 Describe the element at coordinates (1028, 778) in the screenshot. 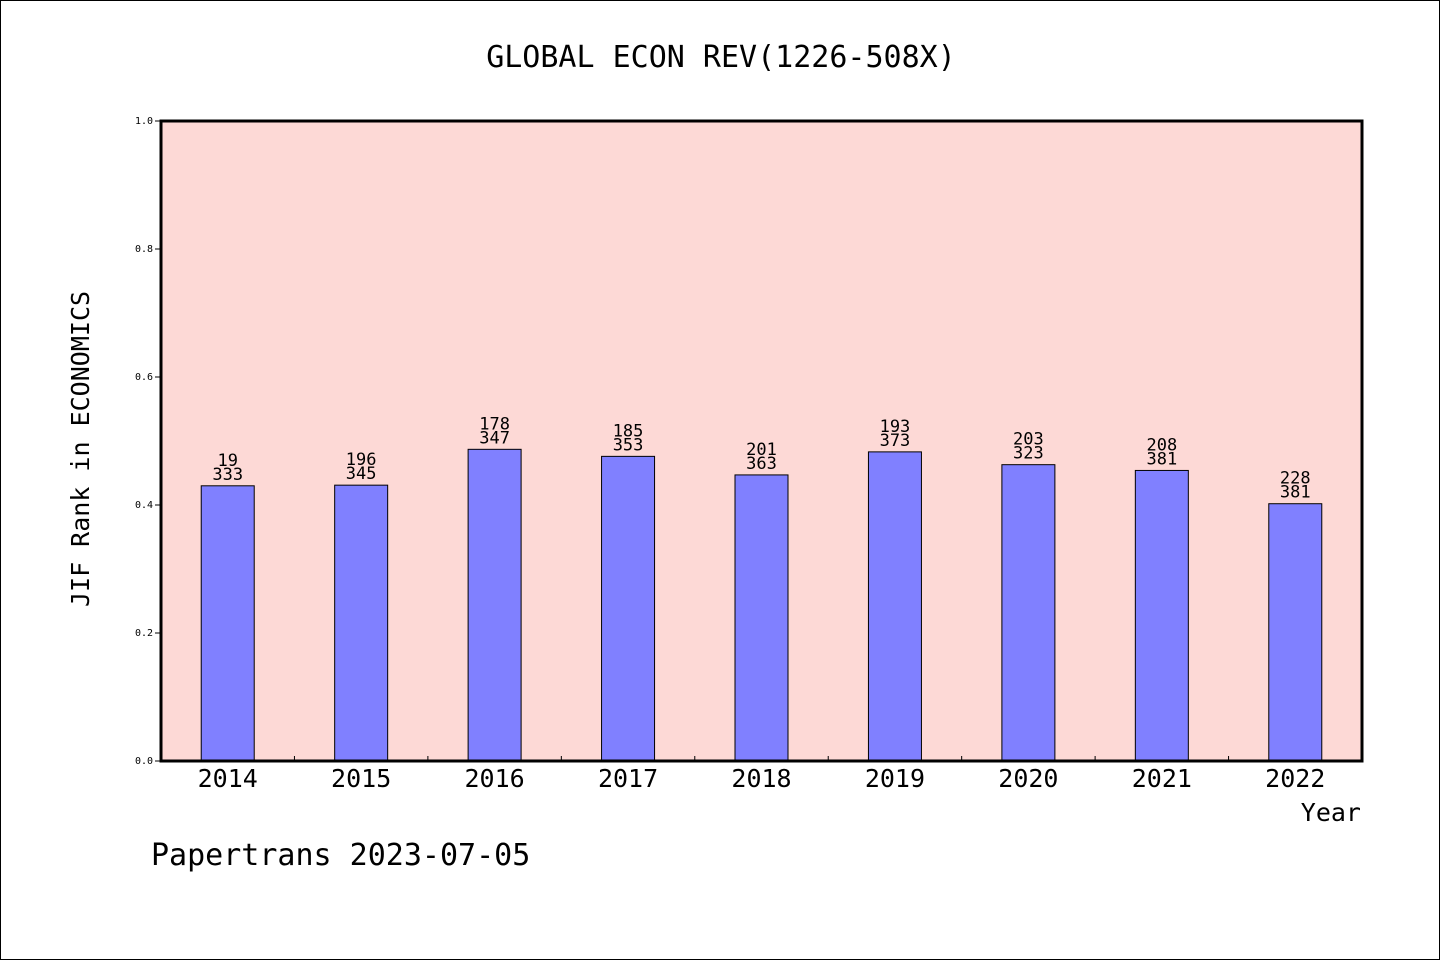

I see `x-tick-label-2020: 2020` at that location.